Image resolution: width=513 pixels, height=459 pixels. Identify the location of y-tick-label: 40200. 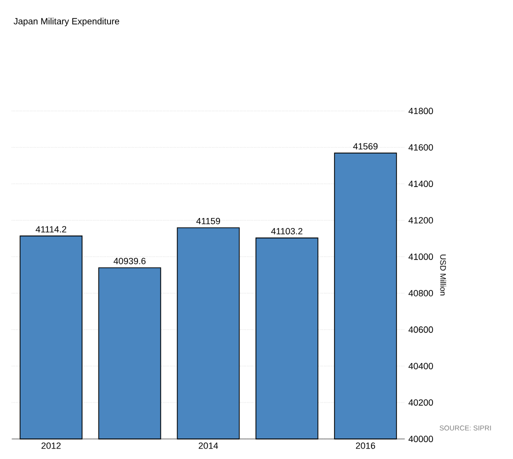
(420, 402).